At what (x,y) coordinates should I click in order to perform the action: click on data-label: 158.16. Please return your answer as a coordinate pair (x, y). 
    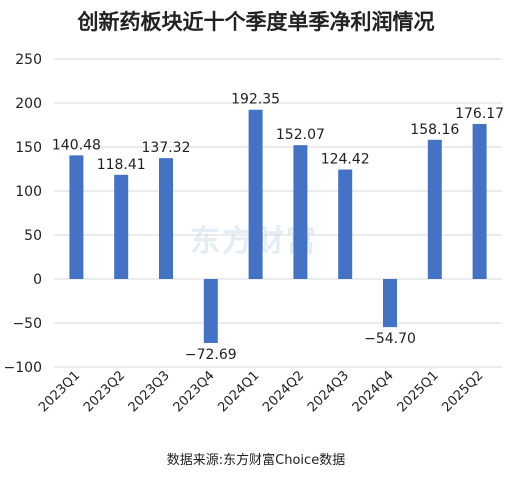
    Looking at the image, I should click on (434, 130).